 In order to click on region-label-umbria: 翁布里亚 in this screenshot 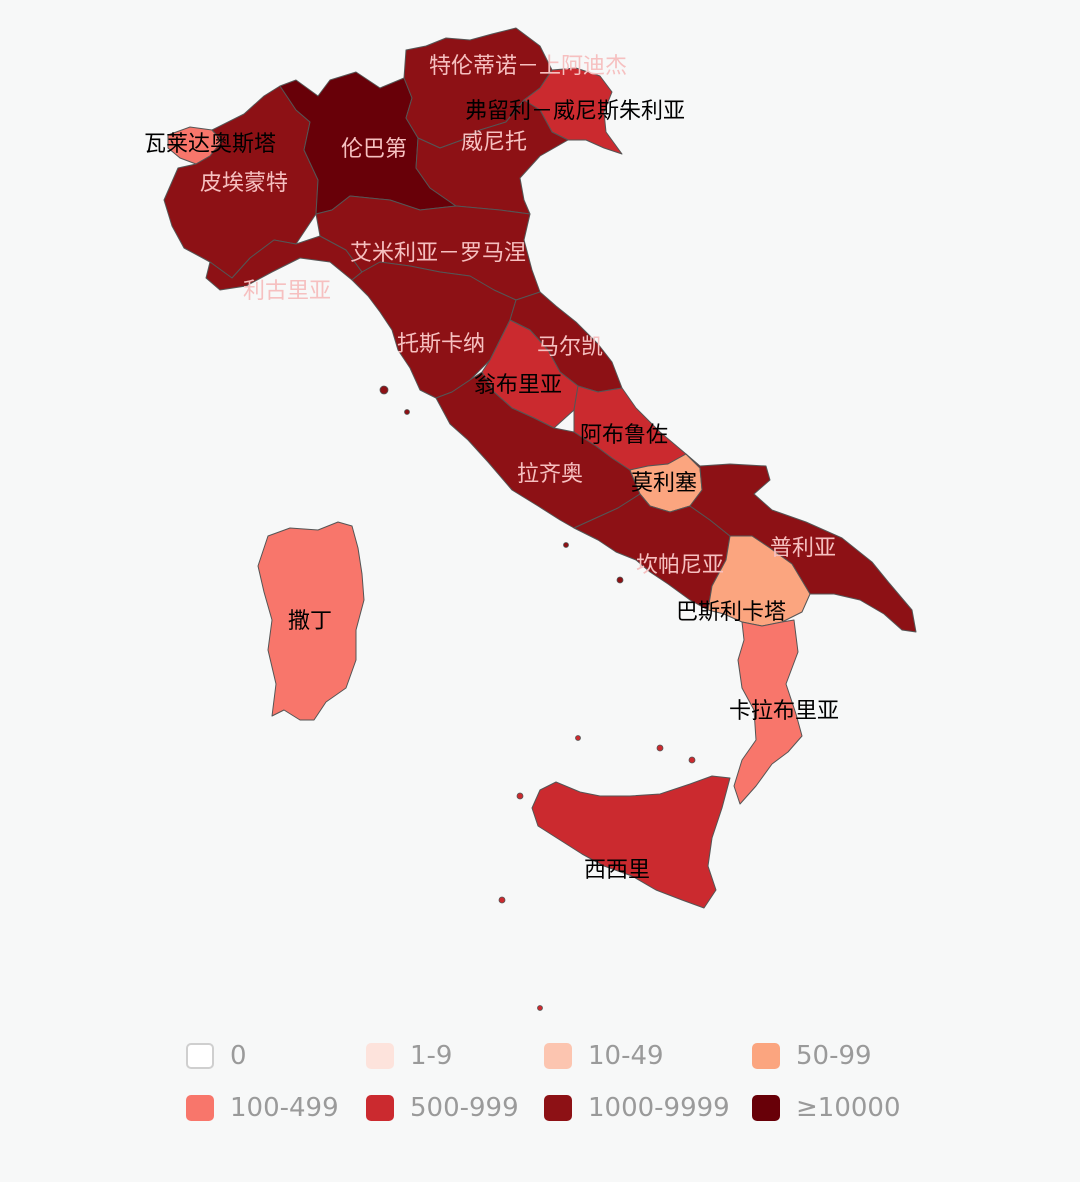, I will do `click(518, 385)`.